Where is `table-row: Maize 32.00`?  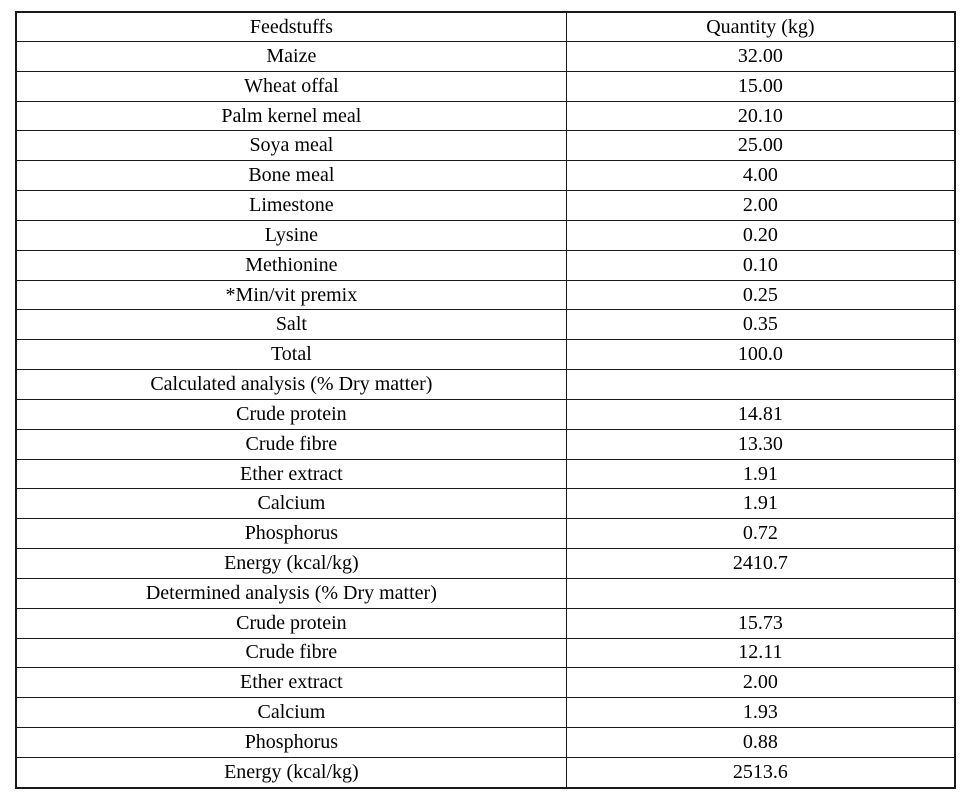 table-row: Maize 32.00 is located at coordinates (485, 56).